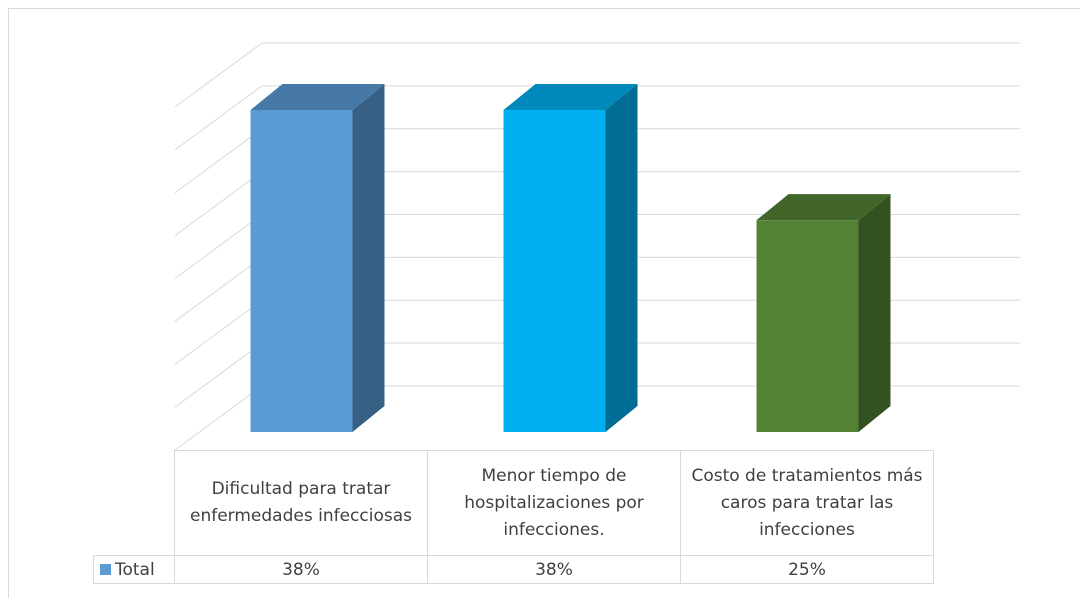 This screenshot has height=598, width=1080. What do you see at coordinates (807, 569) in the screenshot?
I see `value-cell: 25%` at bounding box center [807, 569].